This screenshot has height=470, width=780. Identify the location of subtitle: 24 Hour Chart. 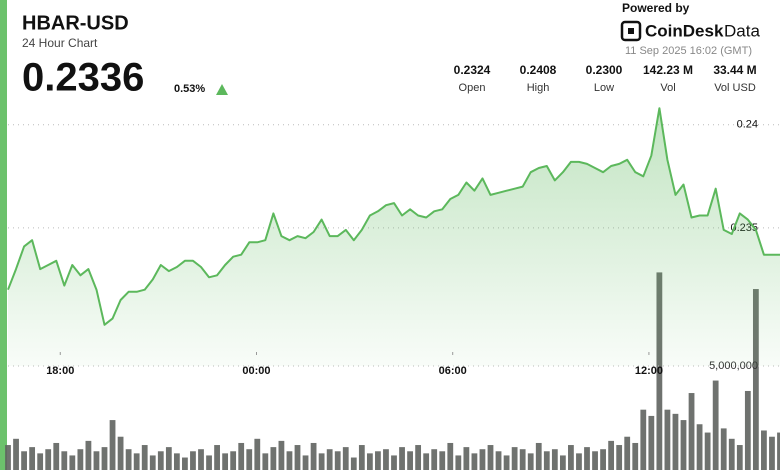
(60, 43).